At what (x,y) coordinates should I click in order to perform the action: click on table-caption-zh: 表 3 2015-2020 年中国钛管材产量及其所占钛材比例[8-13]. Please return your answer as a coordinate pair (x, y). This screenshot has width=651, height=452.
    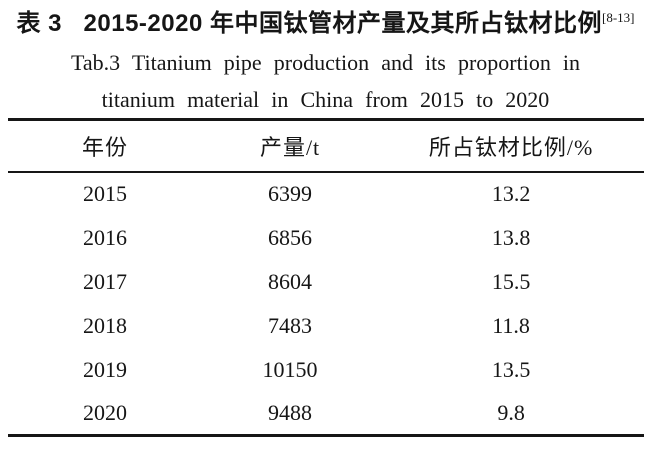
    Looking at the image, I should click on (325, 24).